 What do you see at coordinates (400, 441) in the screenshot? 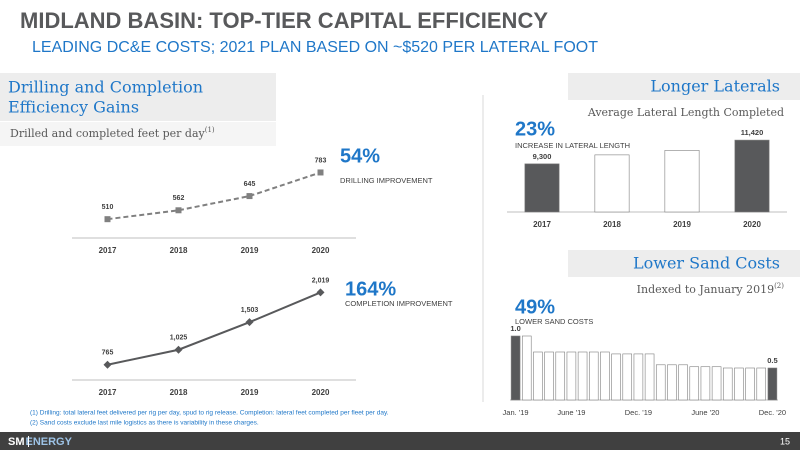
I see `footer-bar` at bounding box center [400, 441].